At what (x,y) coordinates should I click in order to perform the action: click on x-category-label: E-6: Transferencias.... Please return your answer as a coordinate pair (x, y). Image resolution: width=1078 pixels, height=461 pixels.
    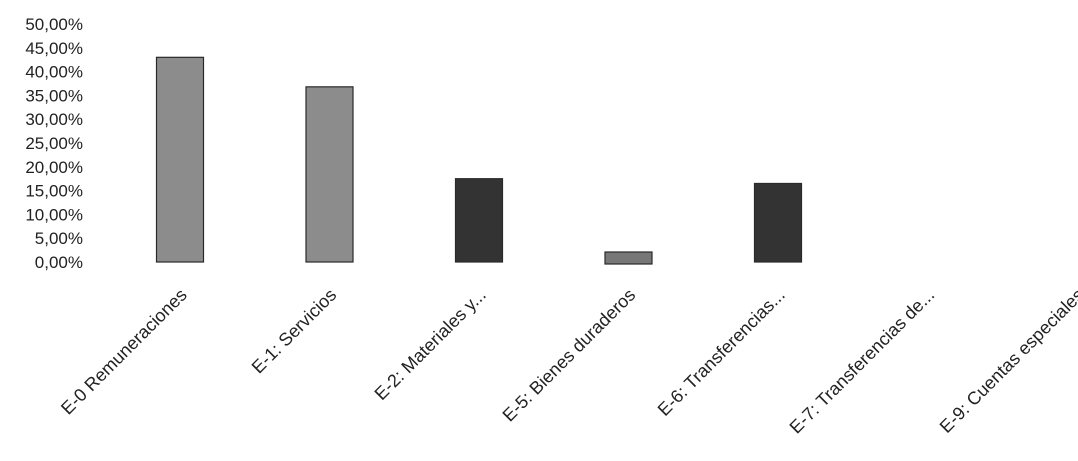
    Looking at the image, I should click on (721, 352).